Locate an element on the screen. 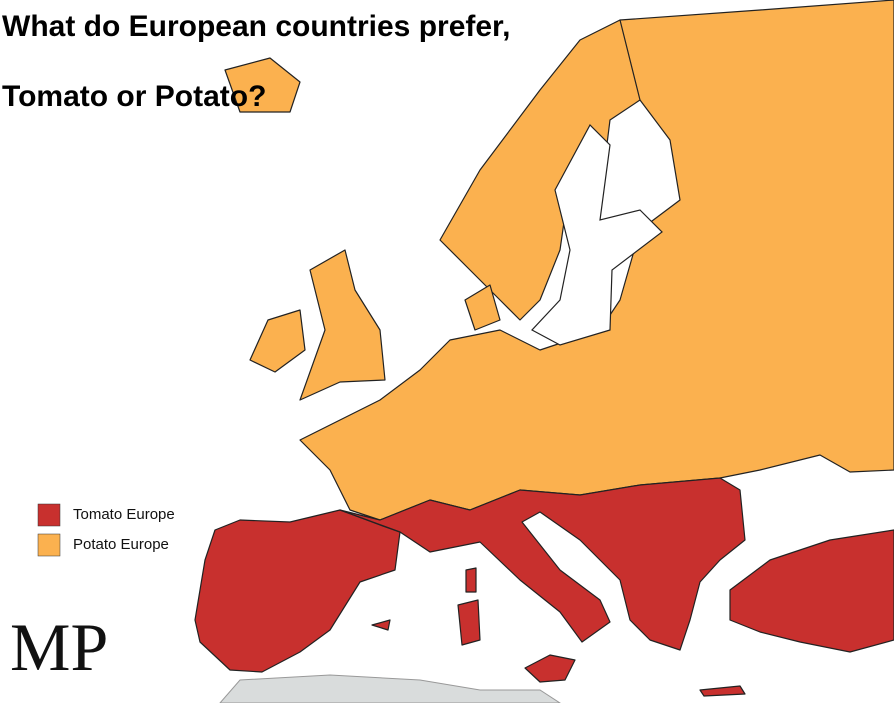  logo: MP is located at coordinates (59, 647).